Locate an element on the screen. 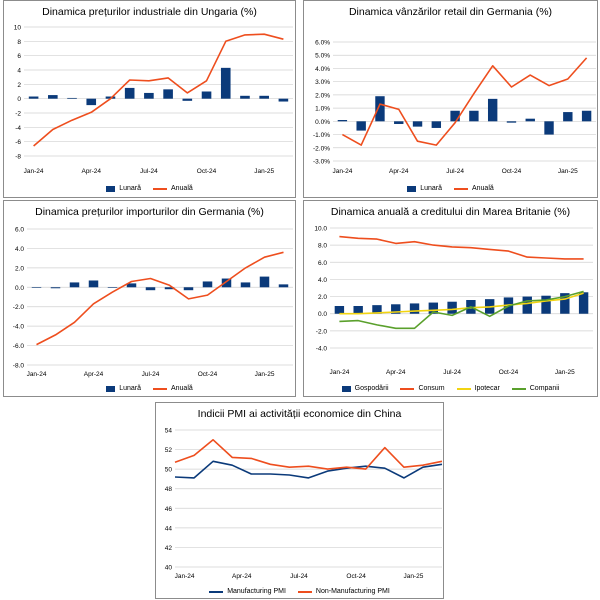  y-tick-label: 3.0% is located at coordinates (322, 82).